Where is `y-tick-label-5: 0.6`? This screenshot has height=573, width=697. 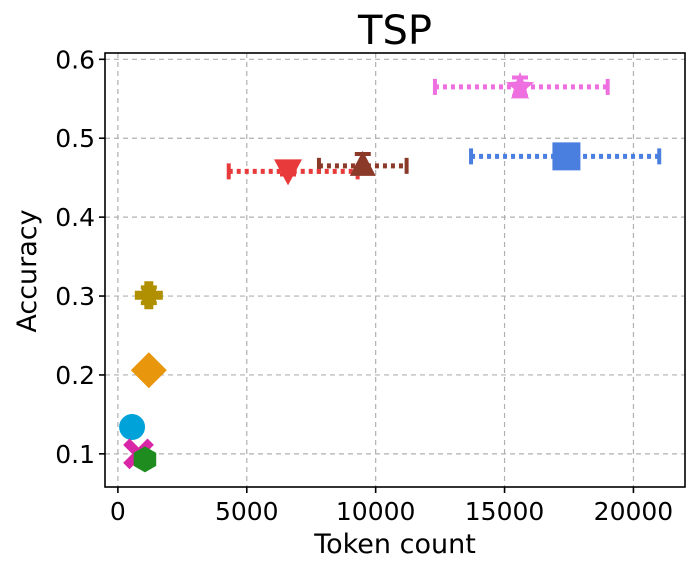
y-tick-label-5: 0.6 is located at coordinates (75, 59).